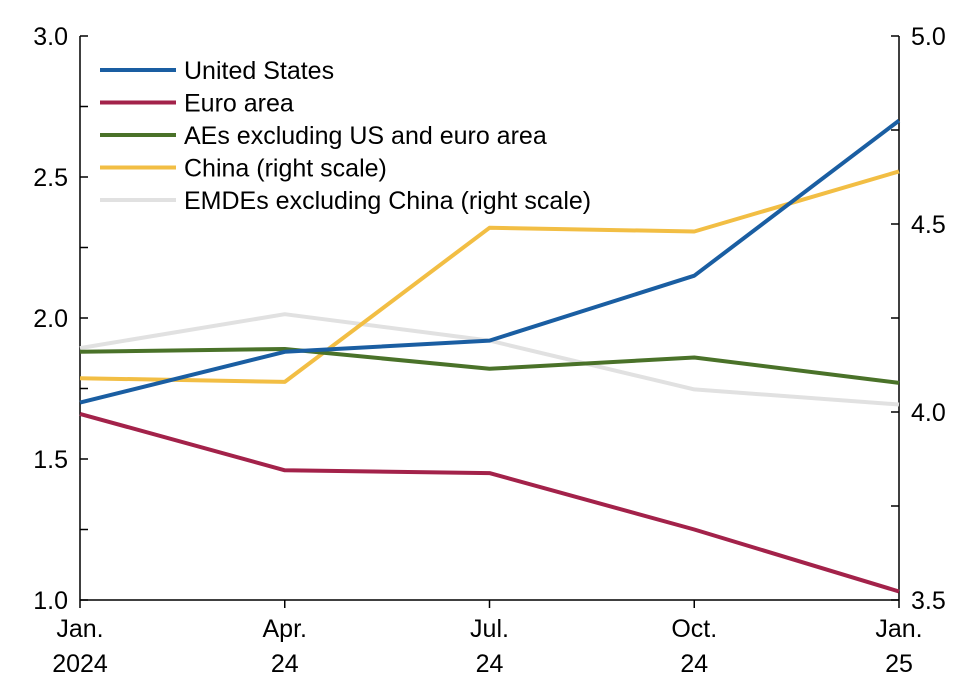 This screenshot has width=969, height=686. I want to click on series-line-emdes-excluding-china-right-scale, so click(489, 359).